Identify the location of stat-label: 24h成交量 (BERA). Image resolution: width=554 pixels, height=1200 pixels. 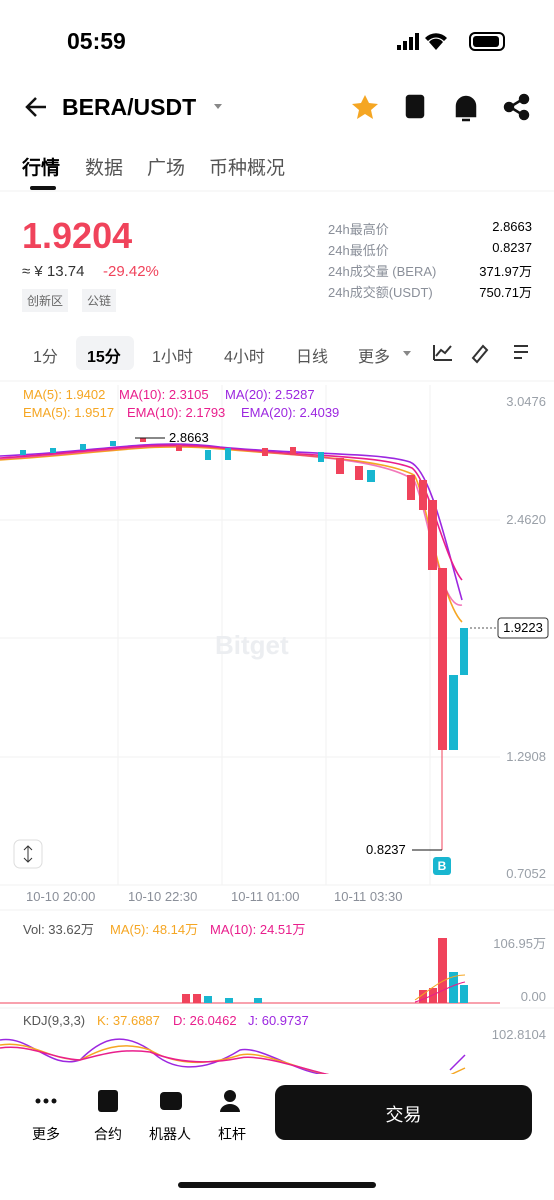
(382, 271).